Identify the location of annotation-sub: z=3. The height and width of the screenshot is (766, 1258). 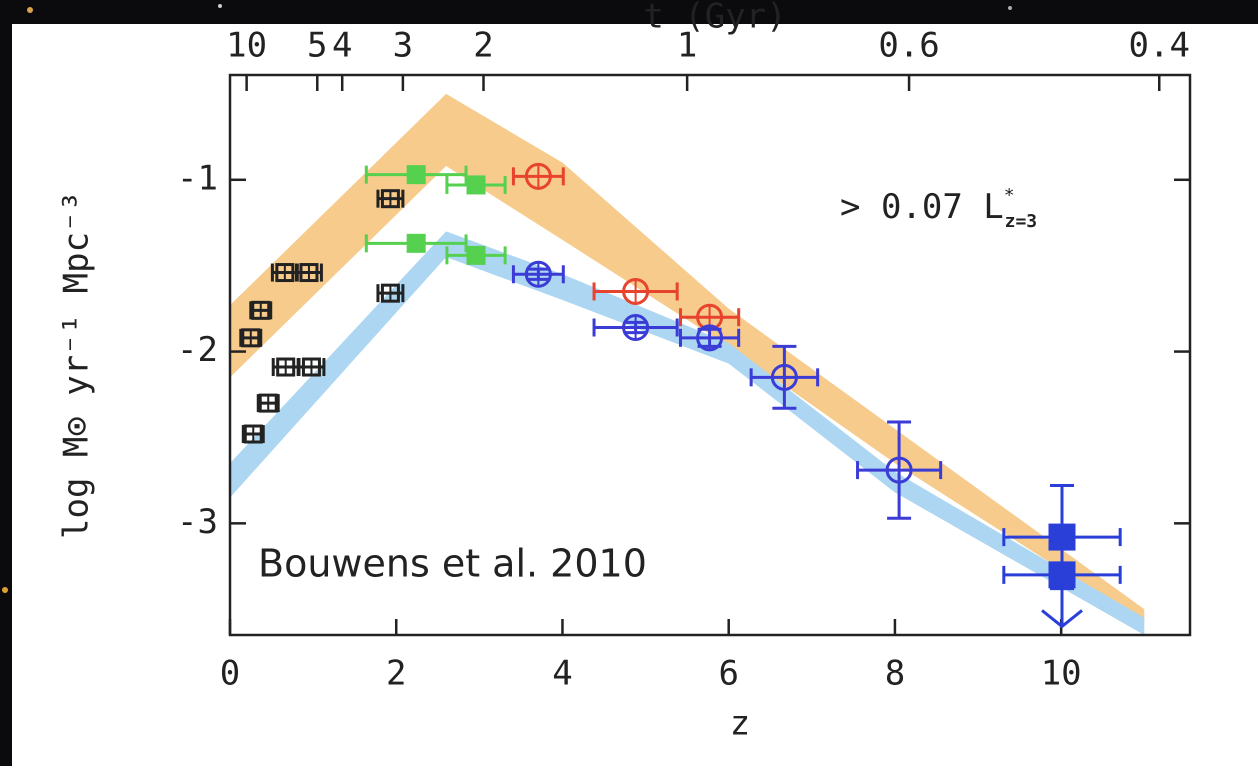
(1021, 221).